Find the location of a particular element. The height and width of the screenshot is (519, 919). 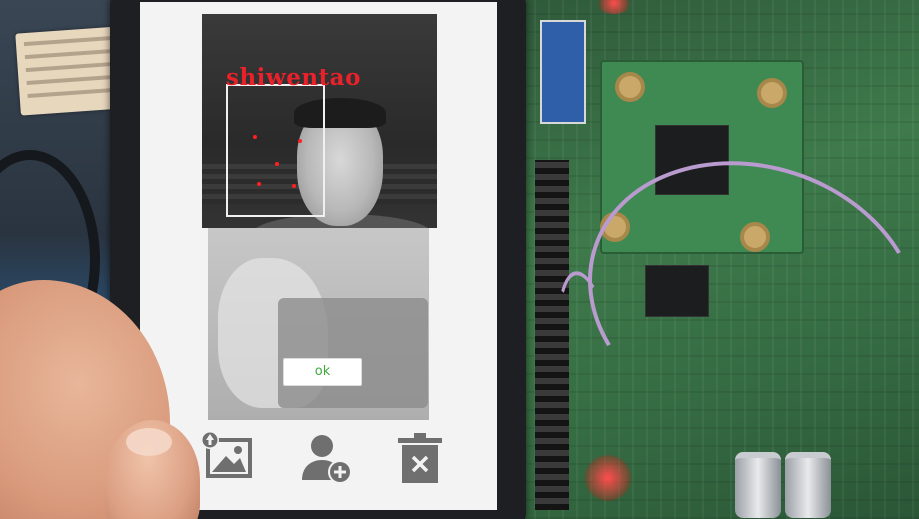

face-landmark-mouth-right is located at coordinates (294, 186).